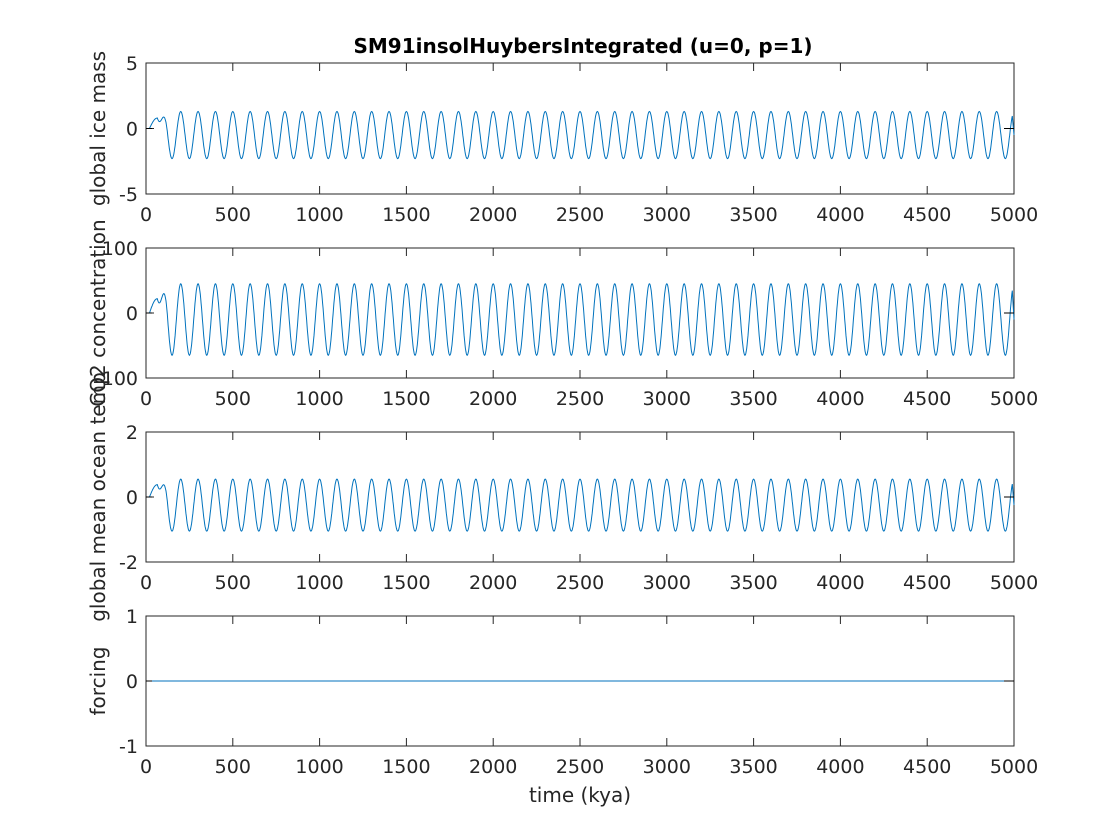  I want to click on y-axis-label: global ice mass, so click(98, 128).